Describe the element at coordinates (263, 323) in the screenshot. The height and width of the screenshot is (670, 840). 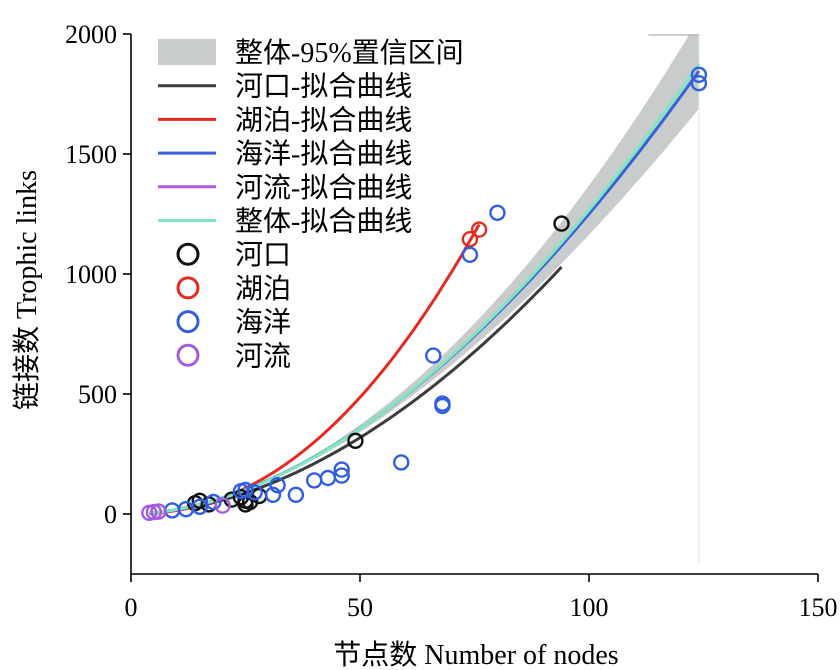
I see `legend-label-series-3: 海洋` at that location.